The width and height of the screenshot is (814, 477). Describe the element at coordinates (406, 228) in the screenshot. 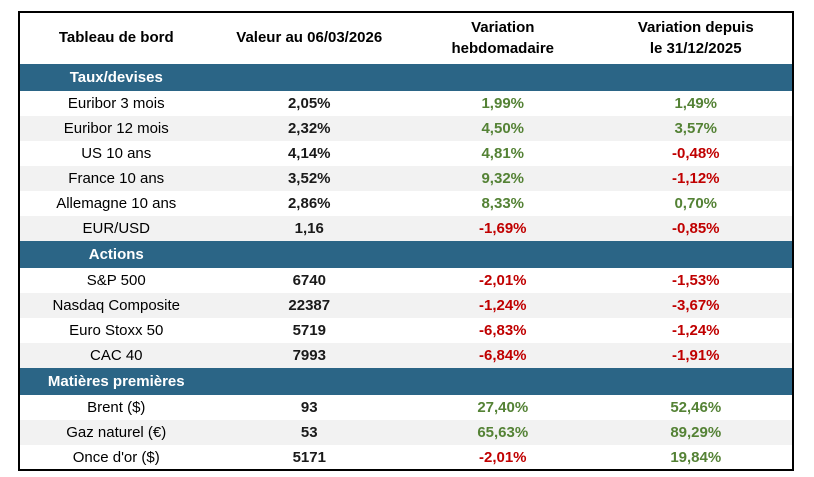

I see `table-row: EUR/USD 1,16 -1,69% -0,85%` at that location.